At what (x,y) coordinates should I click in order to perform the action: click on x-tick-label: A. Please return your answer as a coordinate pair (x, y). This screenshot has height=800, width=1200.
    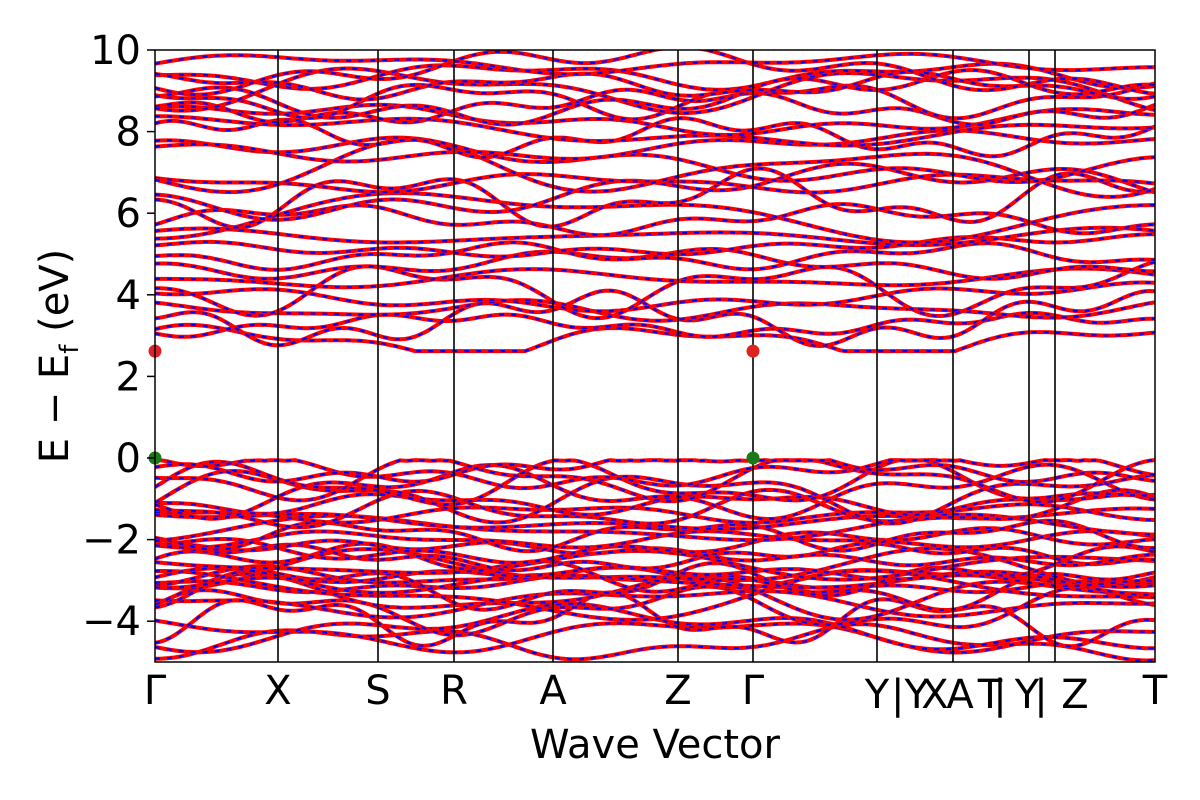
    Looking at the image, I should click on (553, 691).